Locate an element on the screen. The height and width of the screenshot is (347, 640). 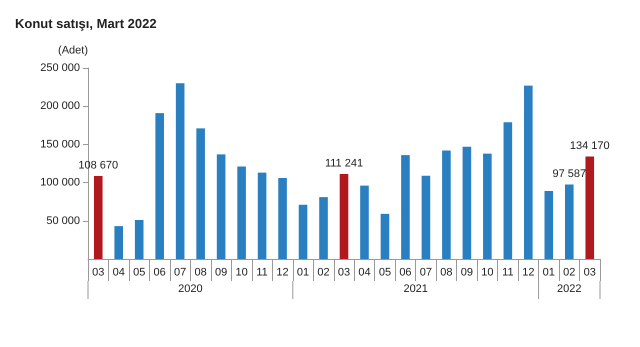
y-tick-label: 150 000 is located at coordinates (60, 144).